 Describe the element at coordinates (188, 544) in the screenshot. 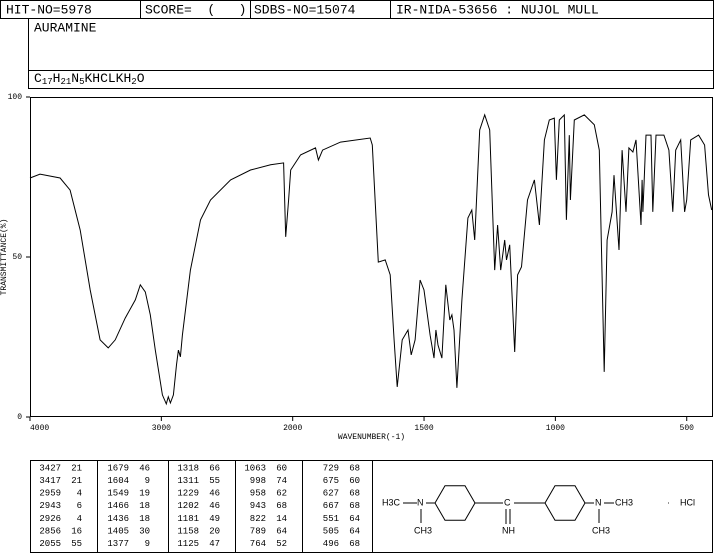

I see `peak-wavenumber: 1125` at that location.